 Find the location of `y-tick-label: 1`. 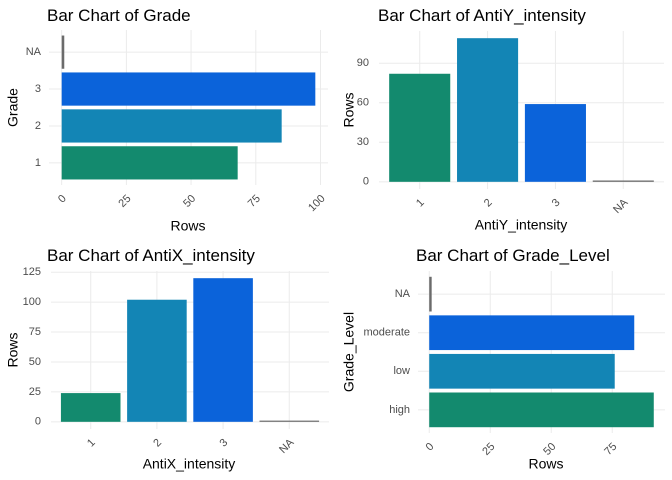

y-tick-label: 1 is located at coordinates (38, 163).